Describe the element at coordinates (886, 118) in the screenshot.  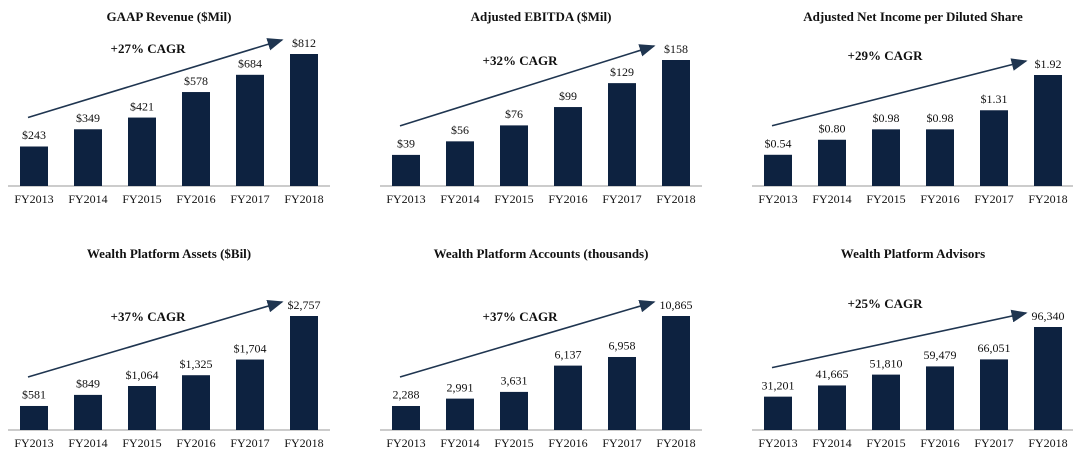
I see `value-label: $0.98` at that location.